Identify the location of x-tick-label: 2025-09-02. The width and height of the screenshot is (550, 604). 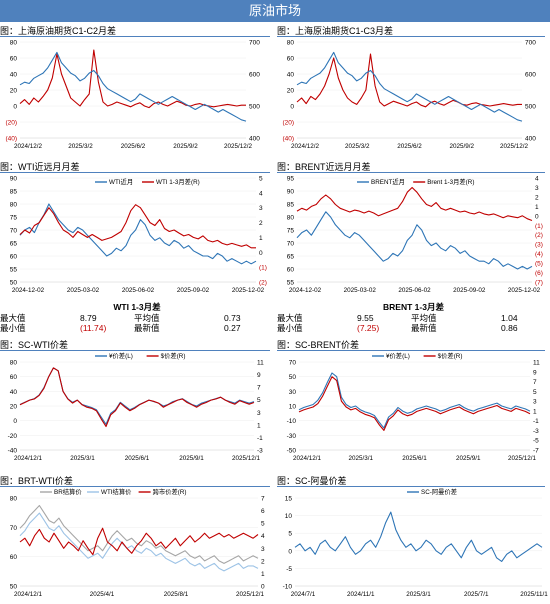
(193, 290).